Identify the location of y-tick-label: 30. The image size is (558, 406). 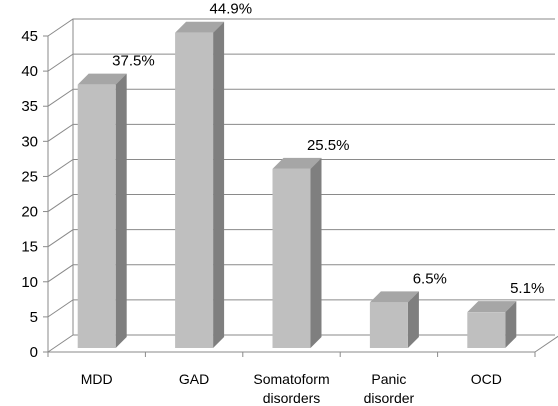
(29, 141).